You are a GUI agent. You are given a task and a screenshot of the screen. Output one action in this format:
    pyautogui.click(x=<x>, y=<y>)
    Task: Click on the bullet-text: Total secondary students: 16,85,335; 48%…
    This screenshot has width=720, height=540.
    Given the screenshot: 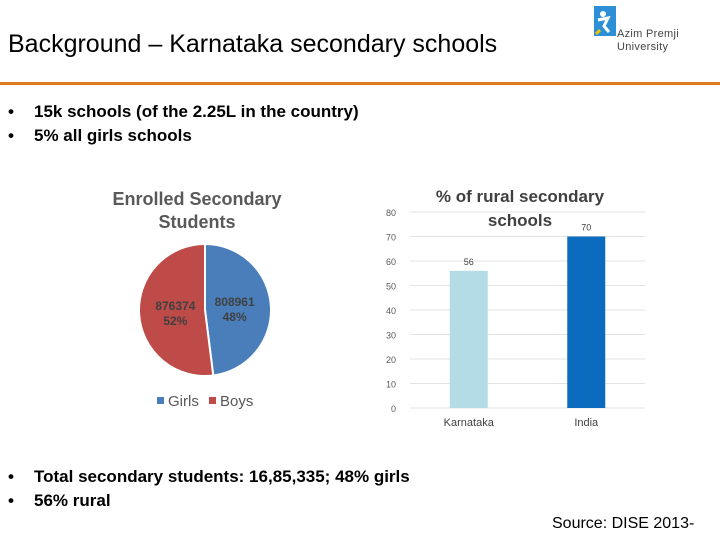 What is the action you would take?
    pyautogui.click(x=222, y=476)
    